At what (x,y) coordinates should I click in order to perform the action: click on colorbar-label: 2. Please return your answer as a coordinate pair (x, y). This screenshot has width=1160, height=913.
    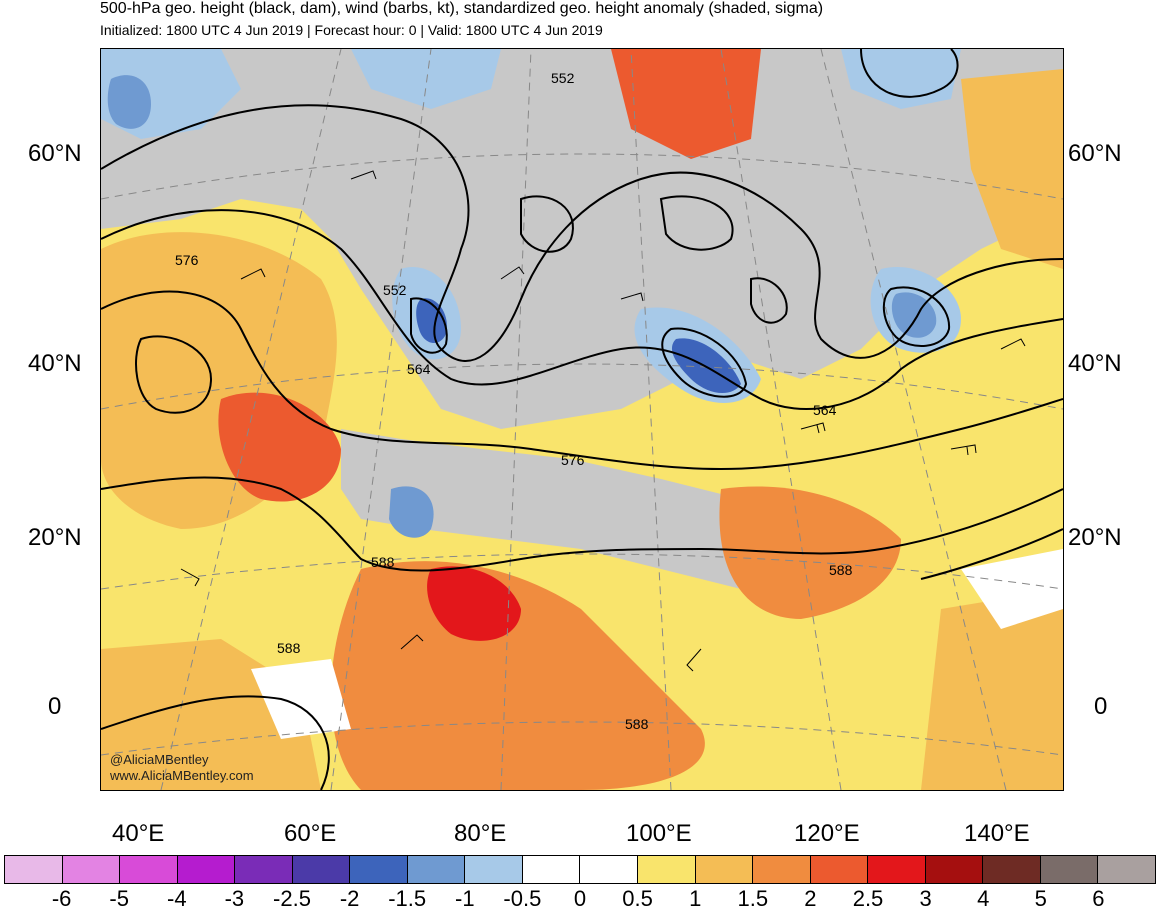
    Looking at the image, I should click on (810, 898).